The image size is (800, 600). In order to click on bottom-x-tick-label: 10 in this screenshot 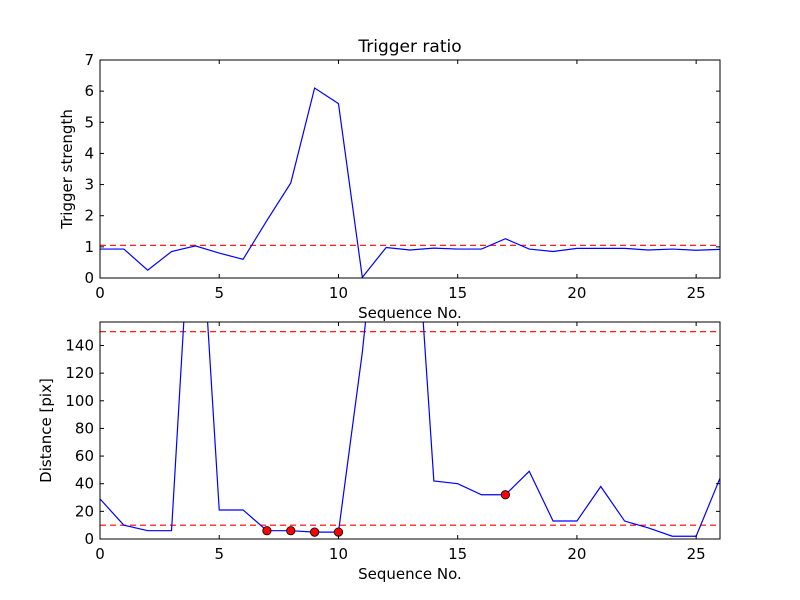, I will do `click(338, 554)`.